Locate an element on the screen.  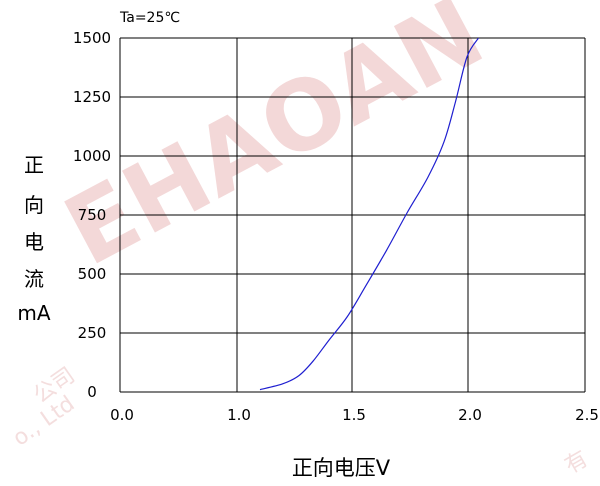
y-tick-label-250: 250 is located at coordinates (92, 333).